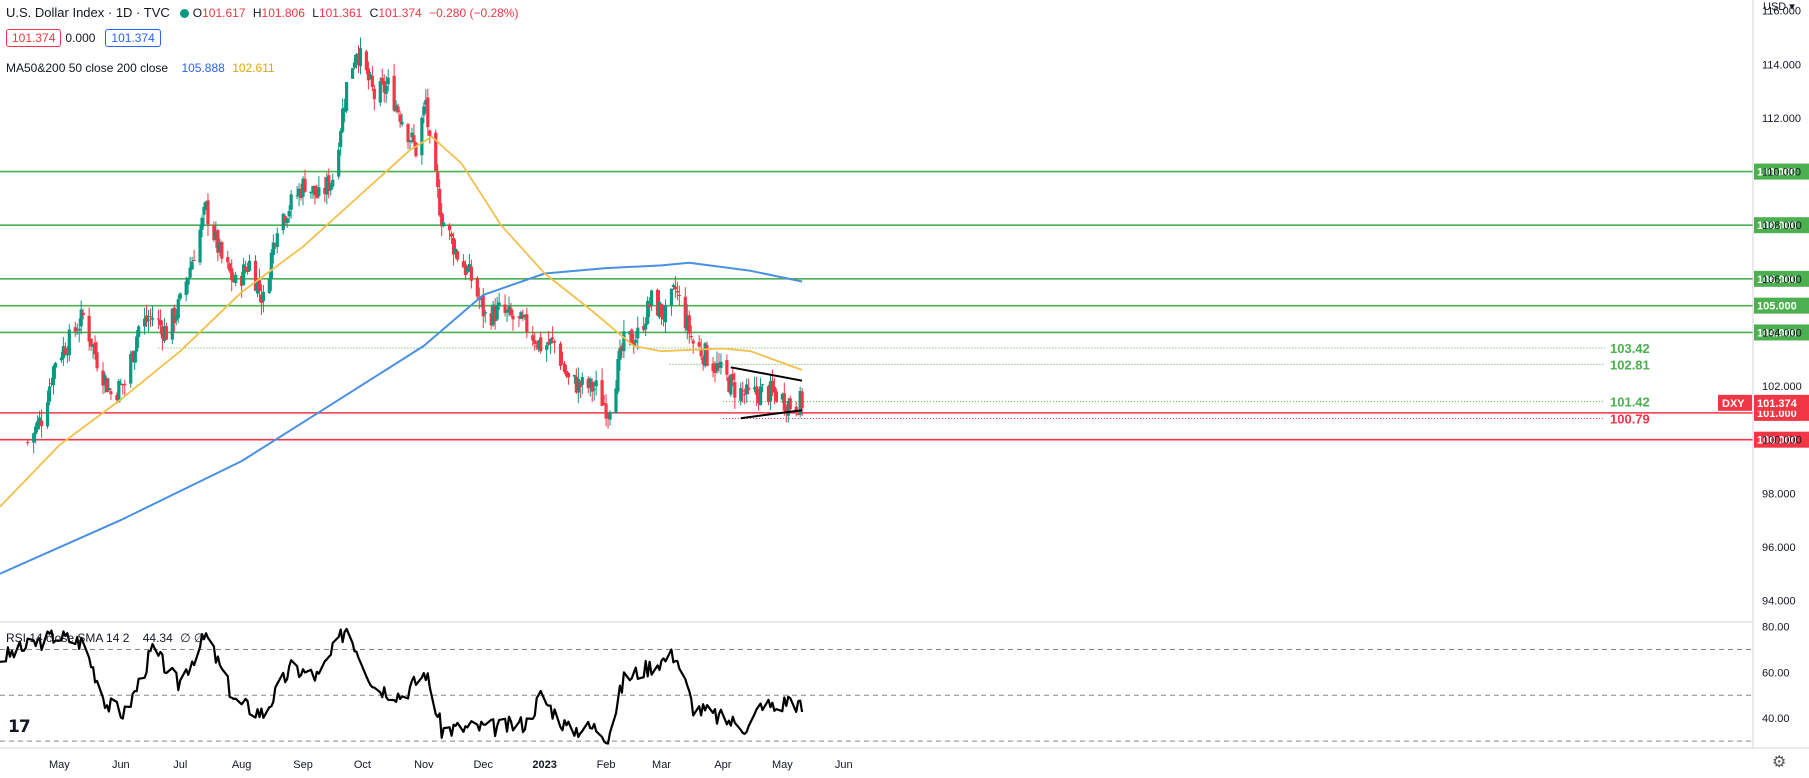  What do you see at coordinates (1779, 7) in the screenshot?
I see `currency-selector: USD ▾` at bounding box center [1779, 7].